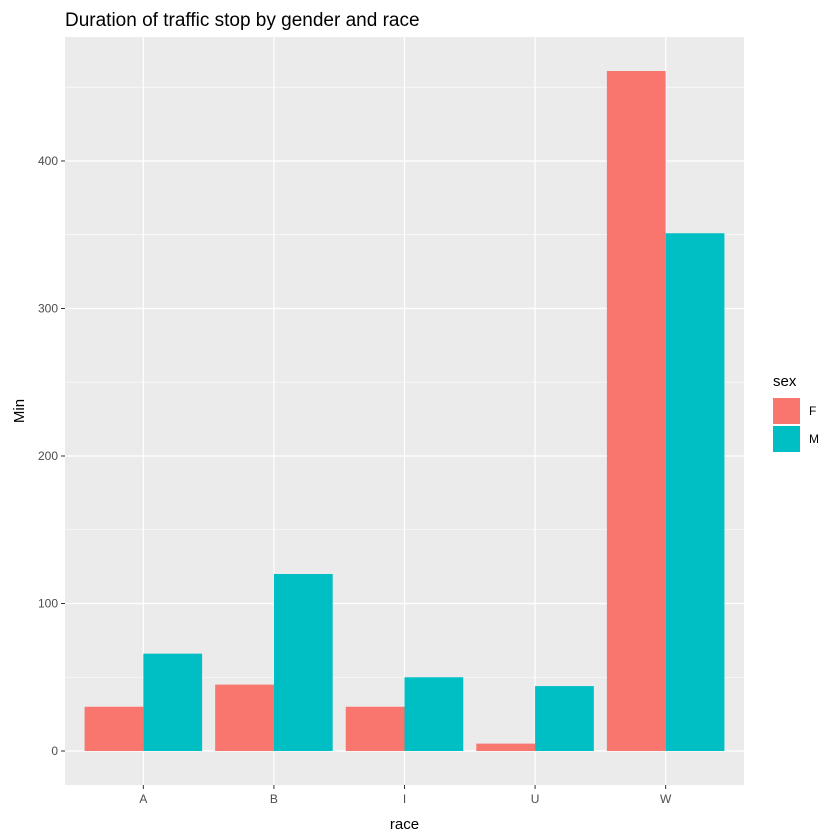 This screenshot has width=840, height=840. Describe the element at coordinates (48, 161) in the screenshot. I see `y-tick-label: 400` at that location.